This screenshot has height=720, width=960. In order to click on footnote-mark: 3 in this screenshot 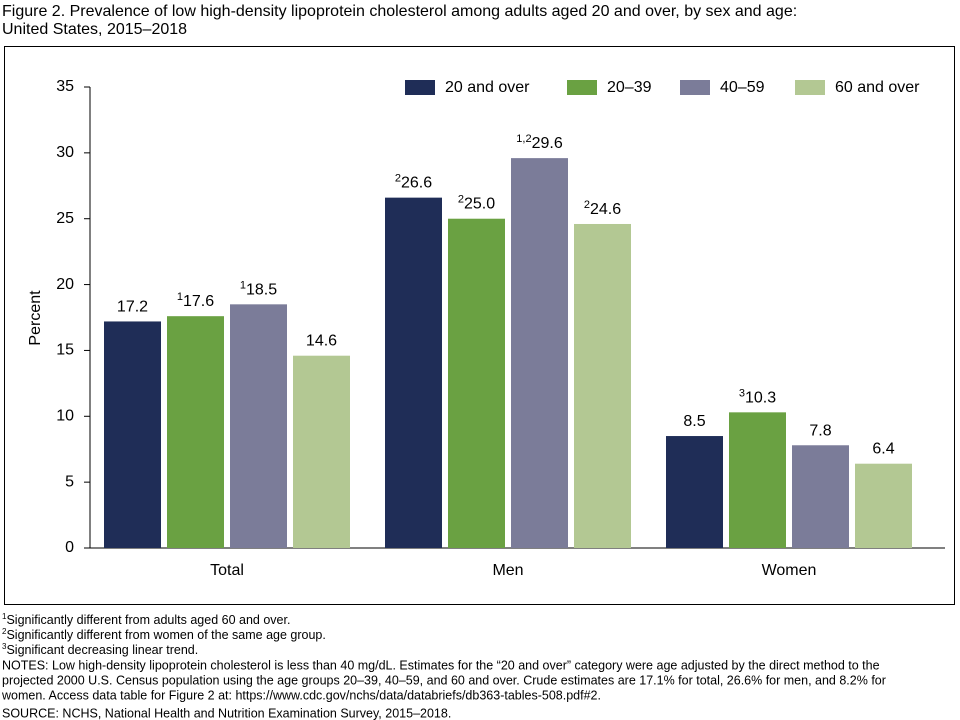, I will do `click(4, 646)`.